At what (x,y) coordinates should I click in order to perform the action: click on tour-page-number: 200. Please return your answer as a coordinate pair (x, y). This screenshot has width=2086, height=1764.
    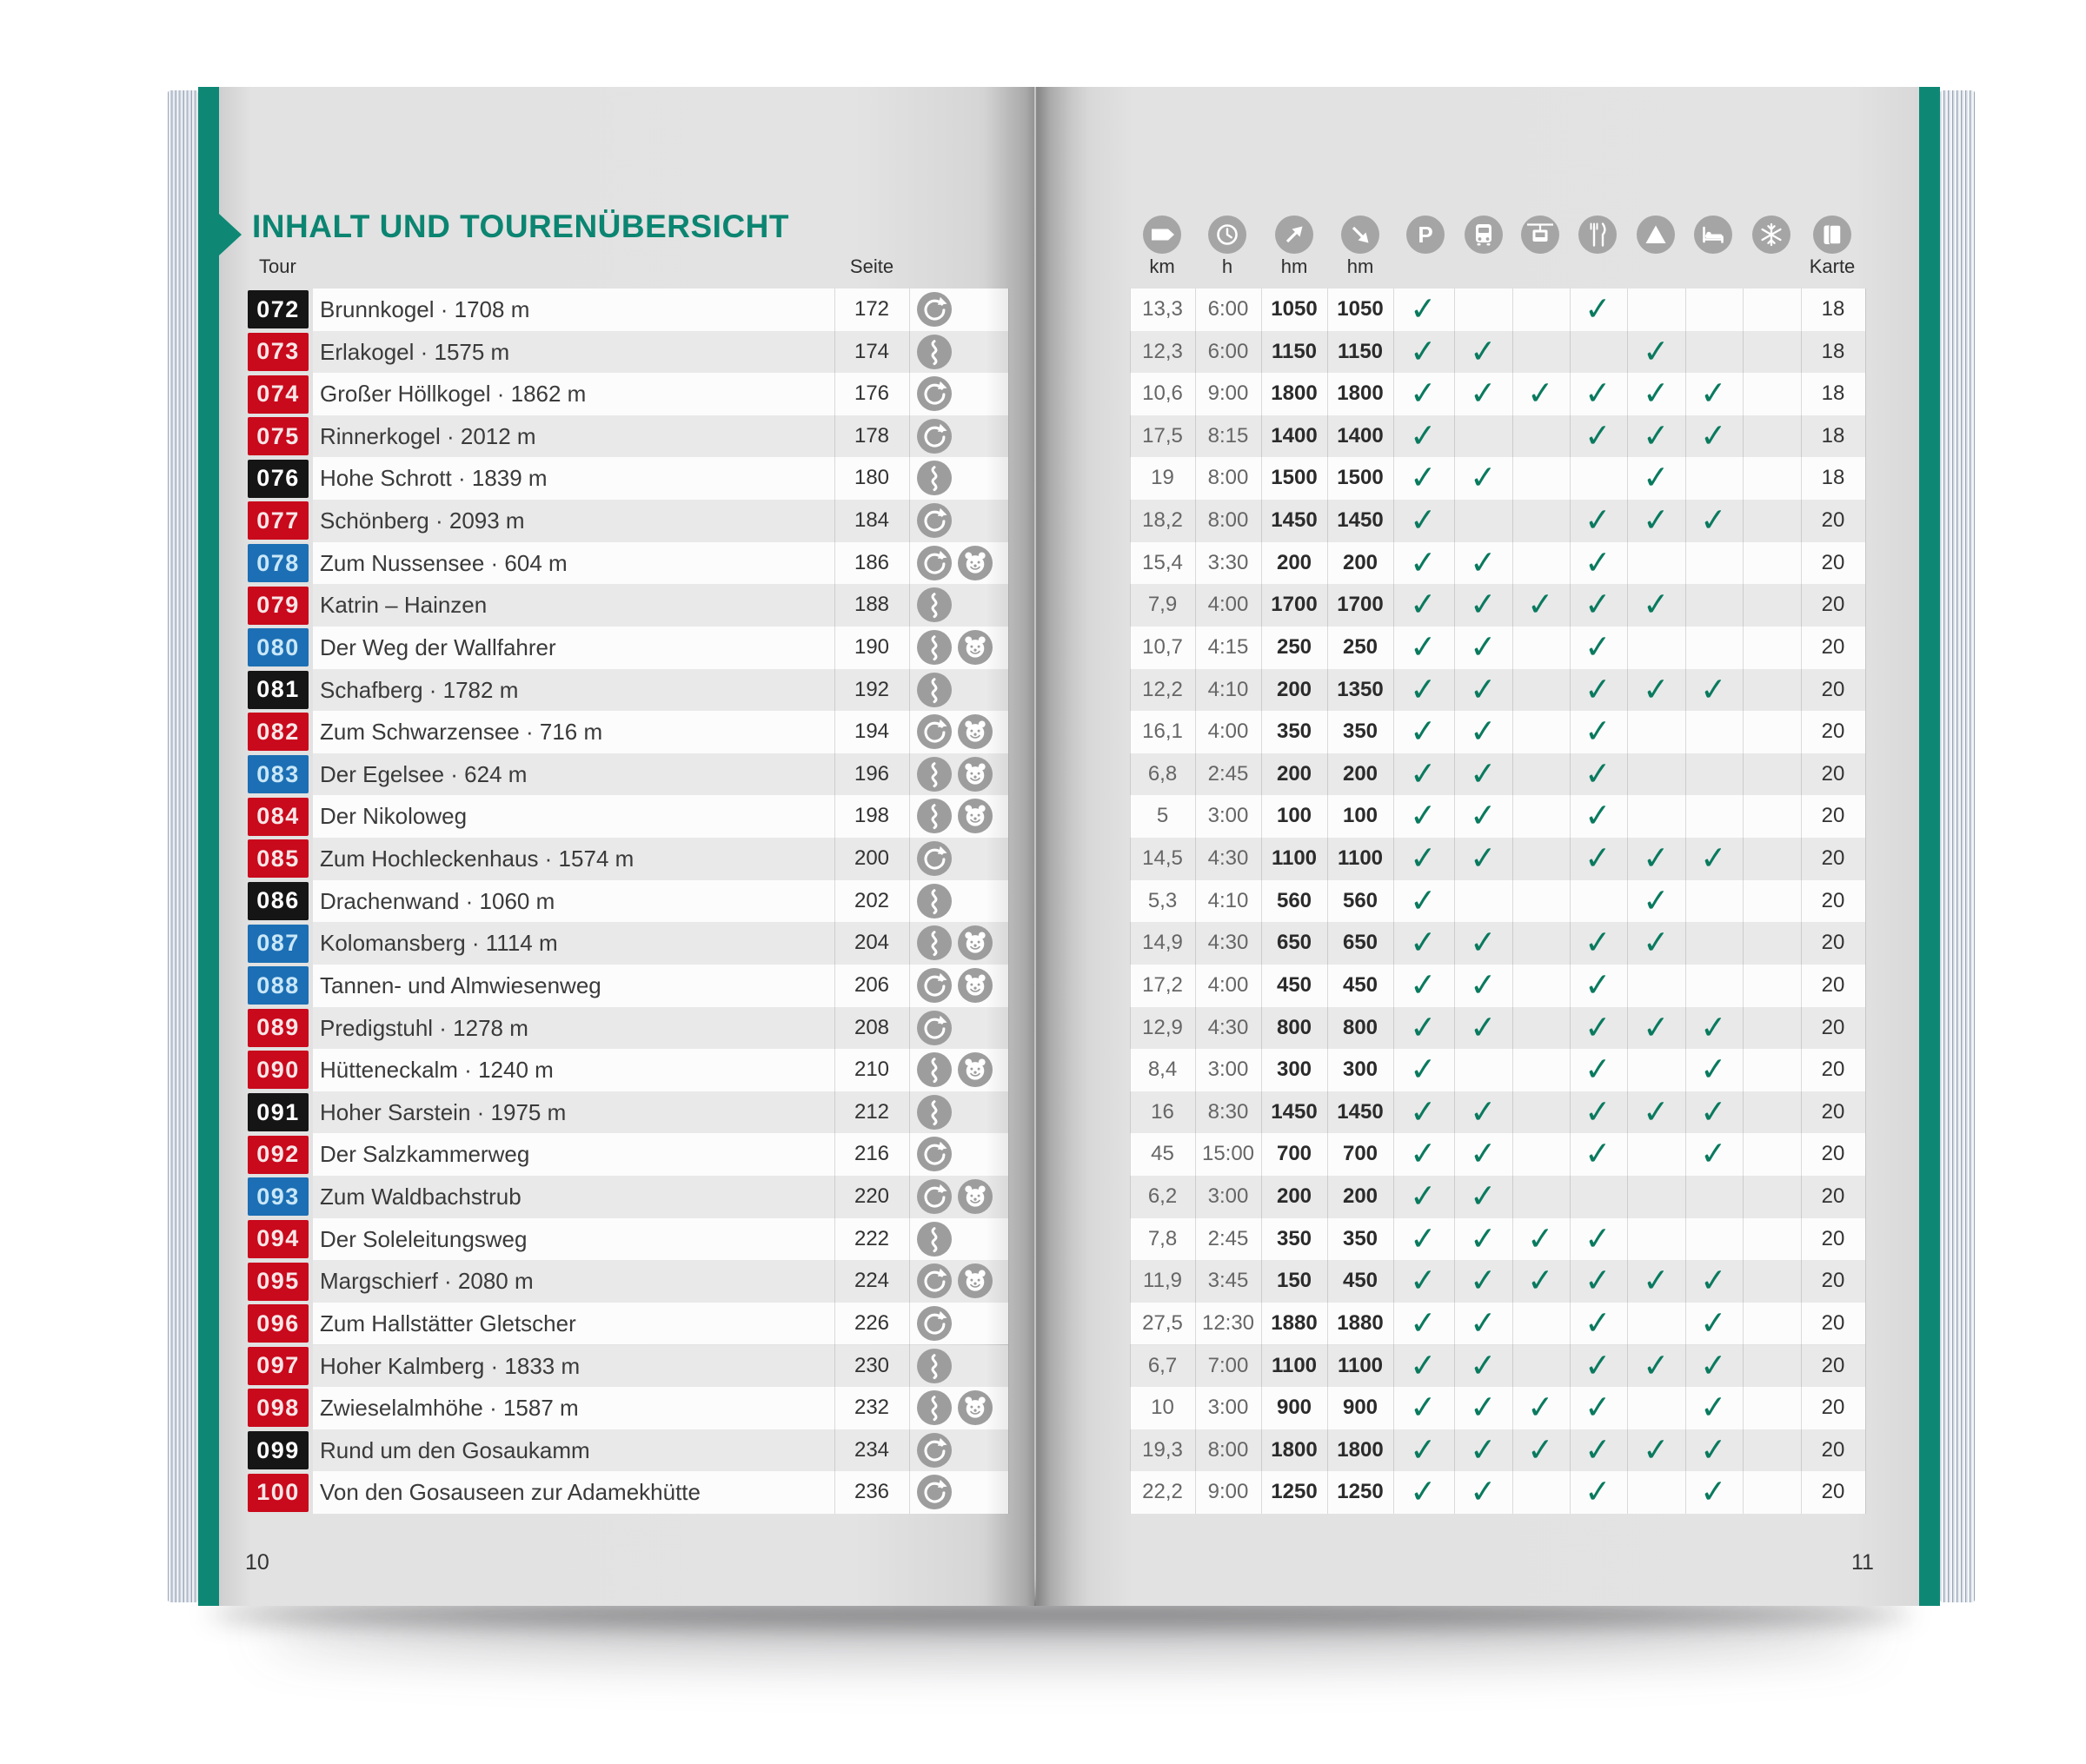
    Looking at the image, I should click on (872, 858).